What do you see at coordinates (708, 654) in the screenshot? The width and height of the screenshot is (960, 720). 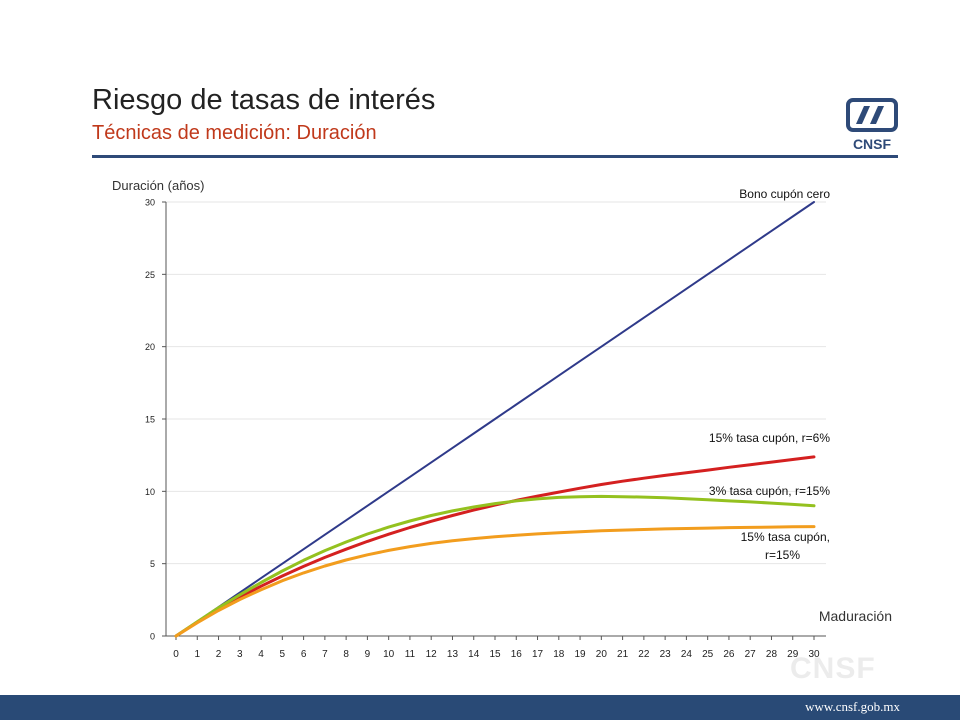 I see `x-tick-label: 25` at bounding box center [708, 654].